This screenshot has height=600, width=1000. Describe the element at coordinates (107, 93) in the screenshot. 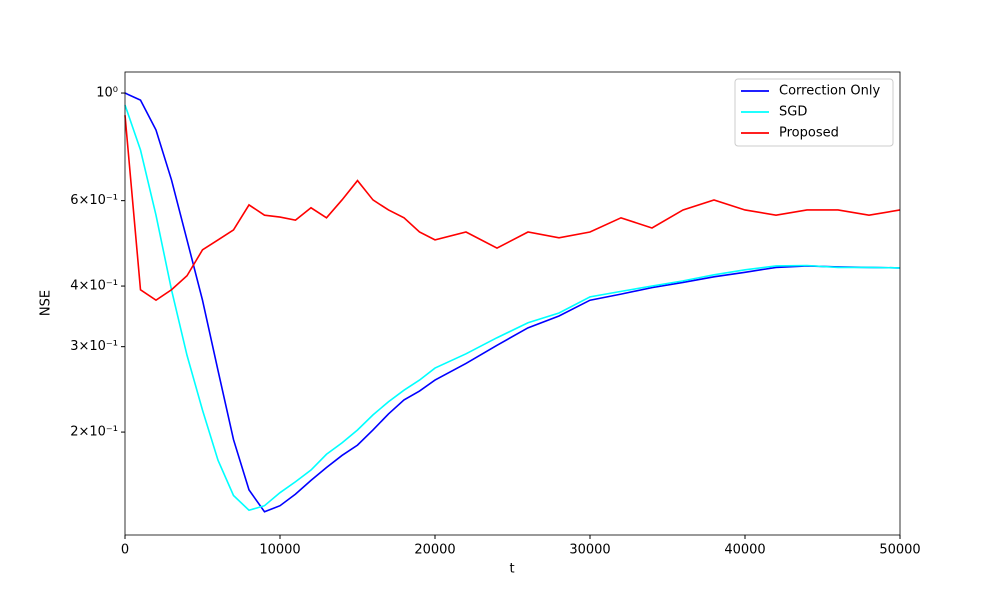

I see `y-tick-label: 10⁰` at that location.